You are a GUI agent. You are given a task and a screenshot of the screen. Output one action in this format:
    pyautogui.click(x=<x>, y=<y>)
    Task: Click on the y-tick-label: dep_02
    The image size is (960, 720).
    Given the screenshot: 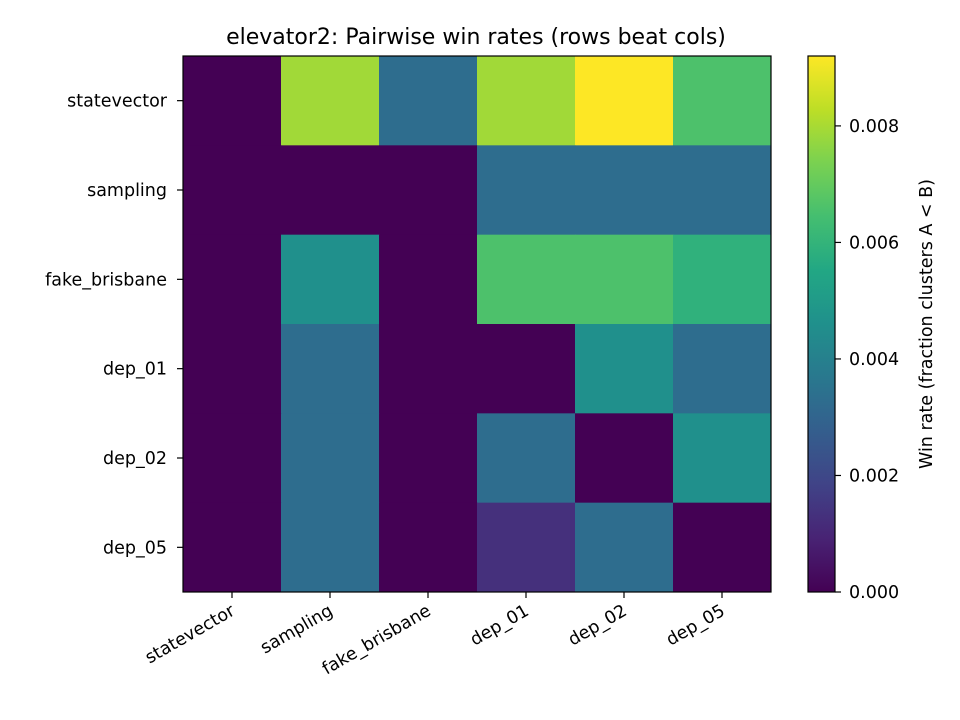 What is the action you would take?
    pyautogui.click(x=135, y=459)
    